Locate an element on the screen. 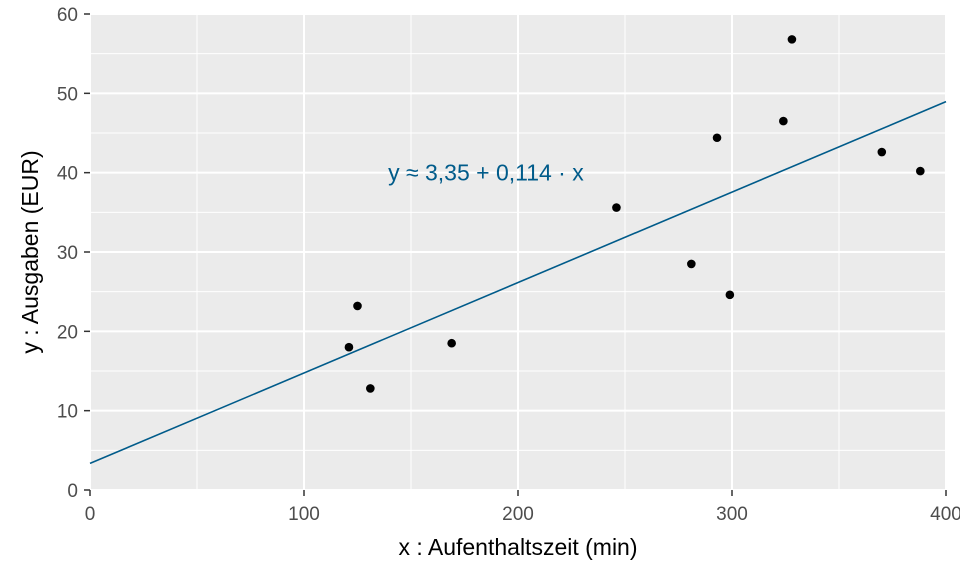 Image resolution: width=960 pixels, height=576 pixels. x-tick-label: 0 is located at coordinates (90, 514).